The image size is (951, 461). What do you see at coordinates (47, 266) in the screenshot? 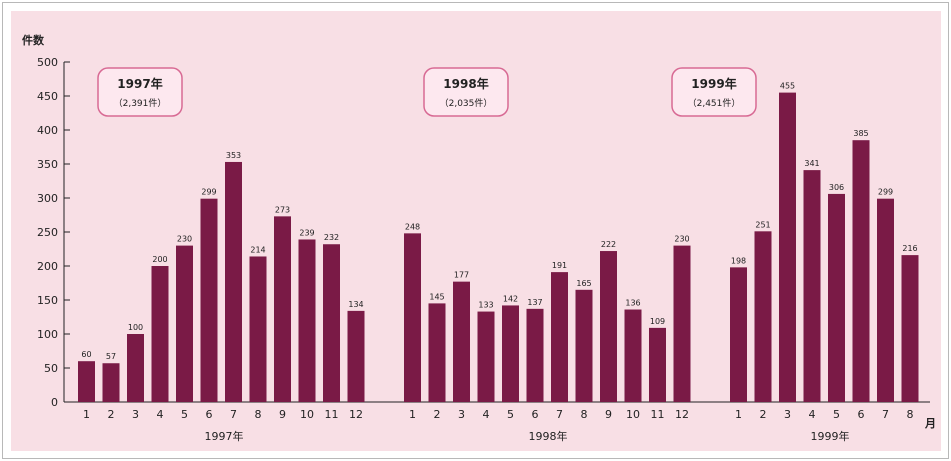
I see `y-tick-label: 200` at bounding box center [47, 266].